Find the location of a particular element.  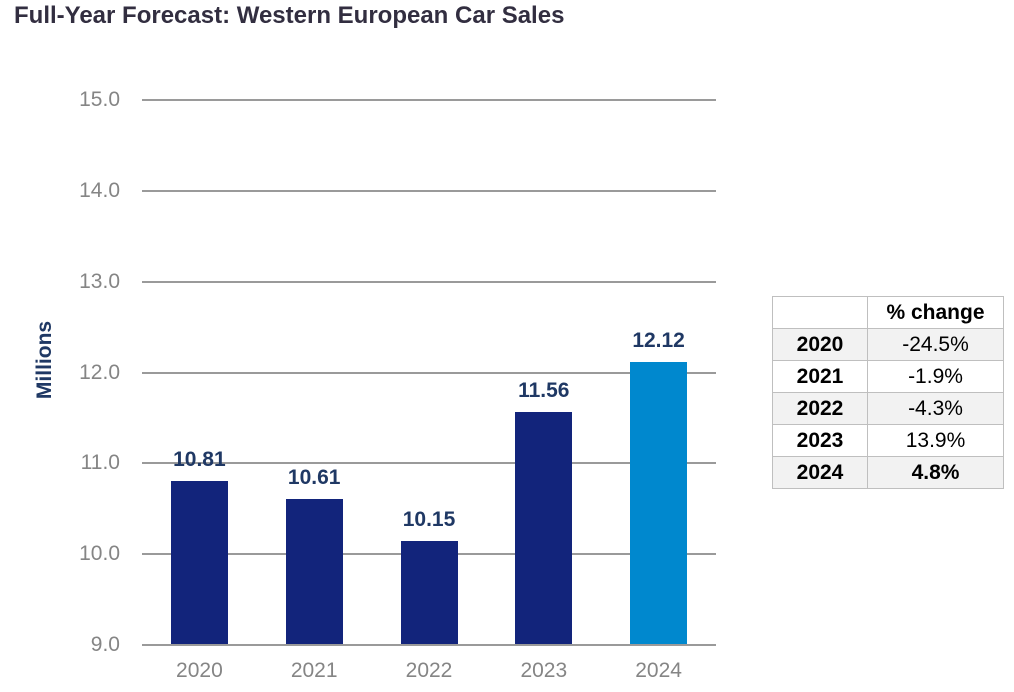

year-cell: 2020 is located at coordinates (820, 344).